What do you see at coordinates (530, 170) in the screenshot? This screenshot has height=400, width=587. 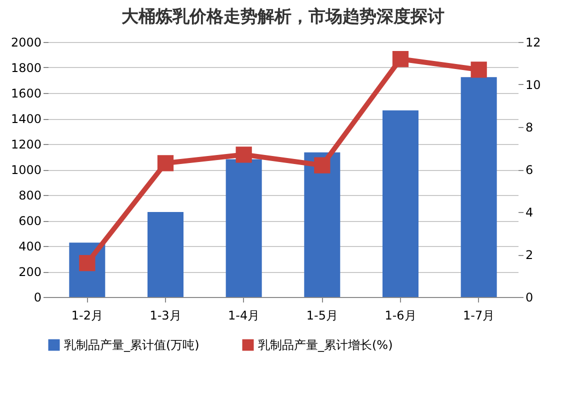 I see `y2-tick-label: 6` at bounding box center [530, 170].